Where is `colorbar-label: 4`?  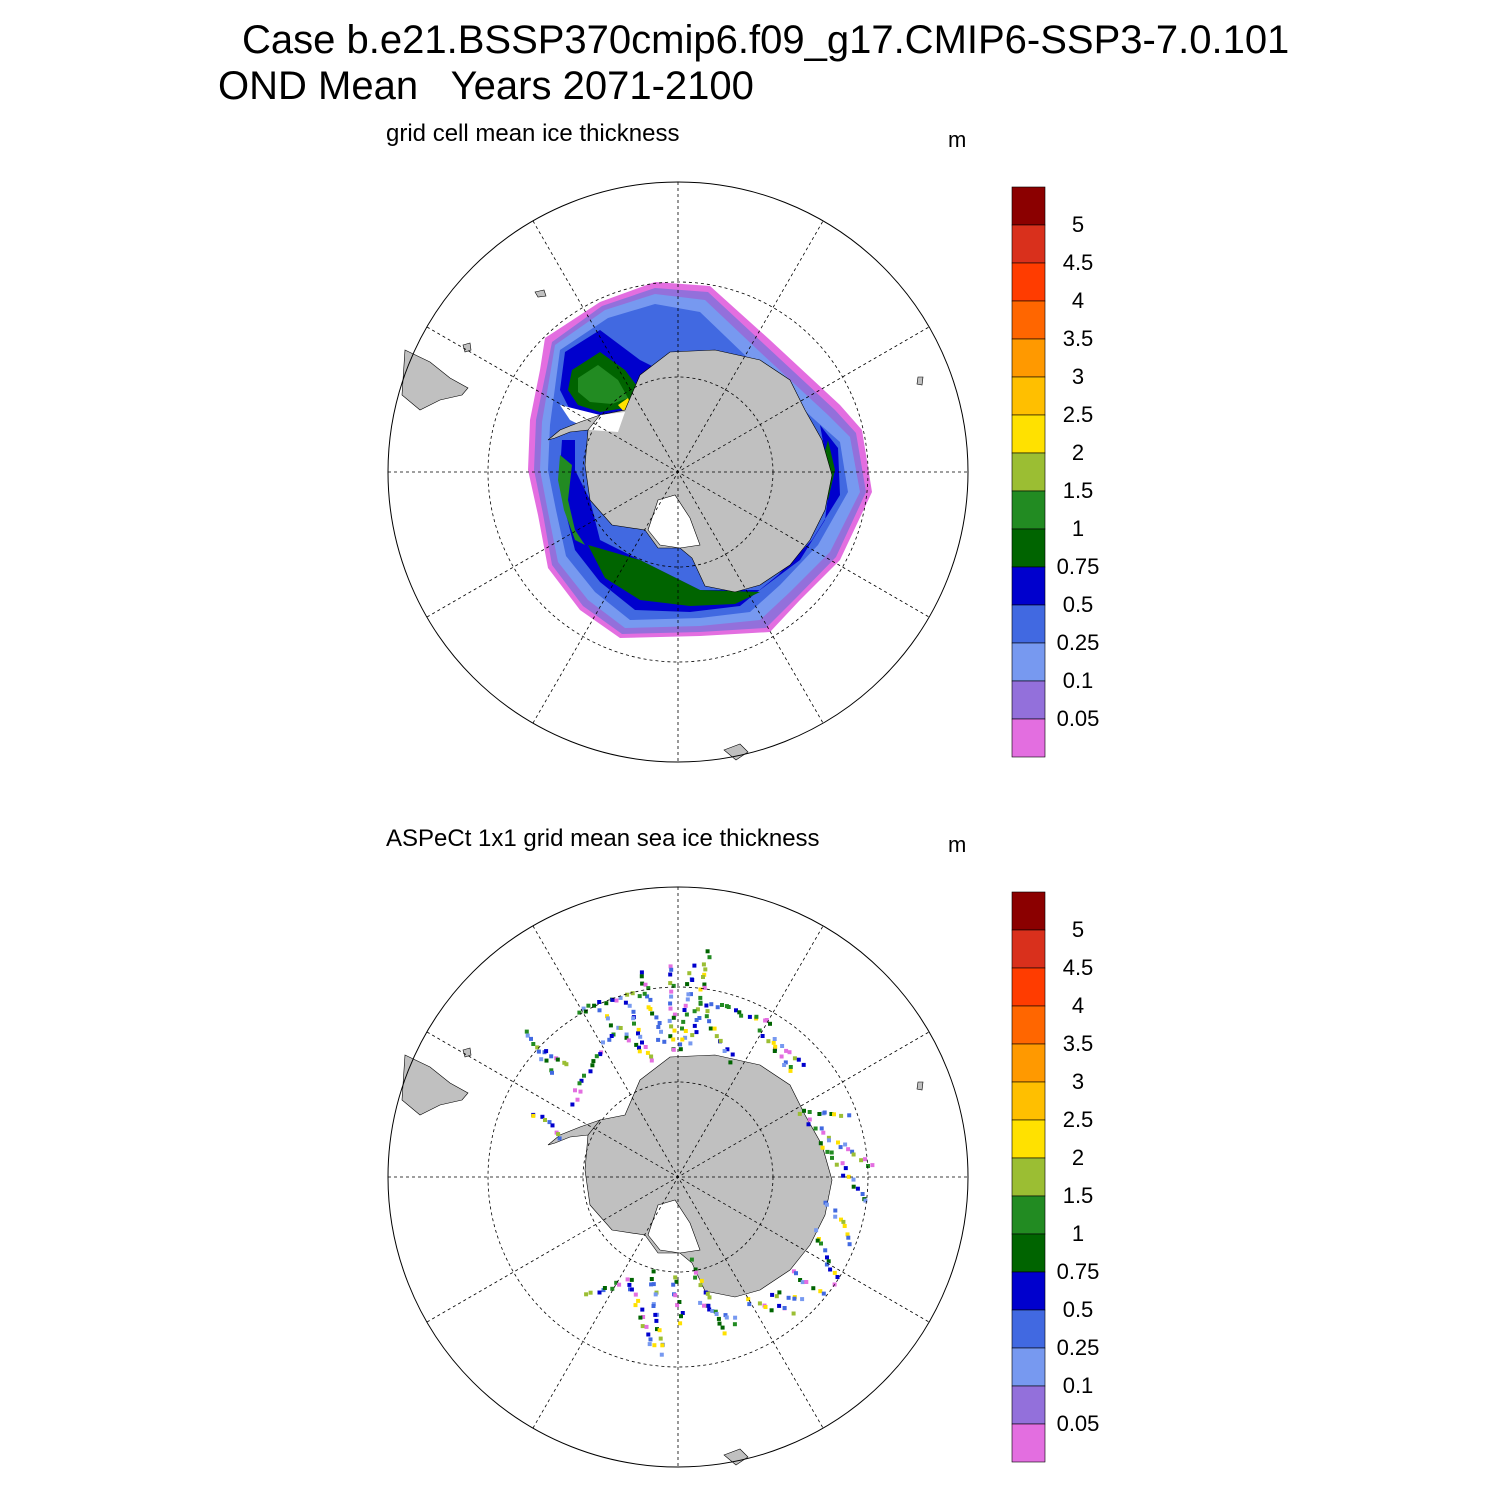 colorbar-label: 4 is located at coordinates (1078, 300).